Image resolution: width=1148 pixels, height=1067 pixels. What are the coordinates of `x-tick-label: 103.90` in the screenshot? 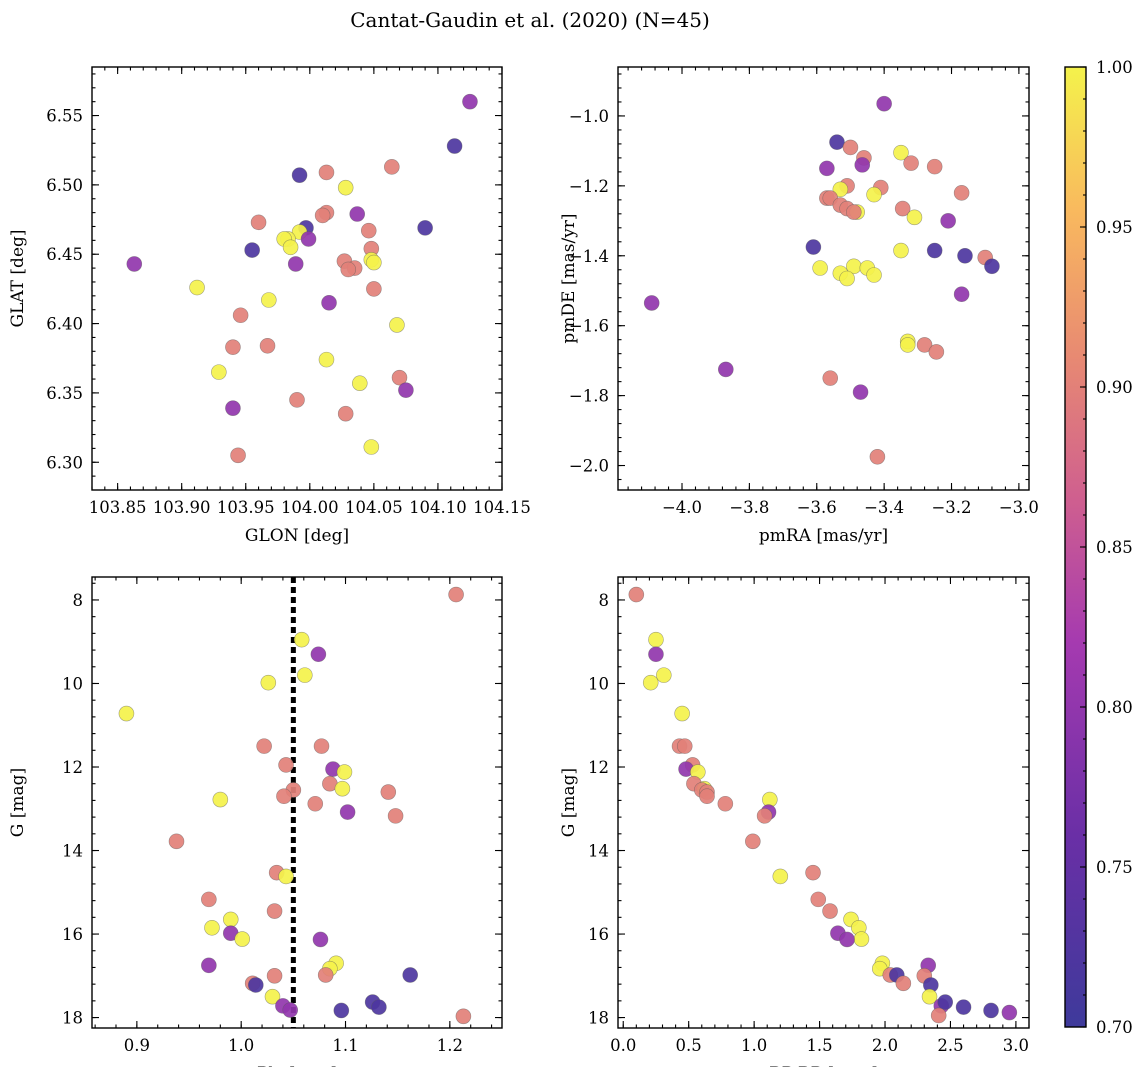 It's located at (182, 507).